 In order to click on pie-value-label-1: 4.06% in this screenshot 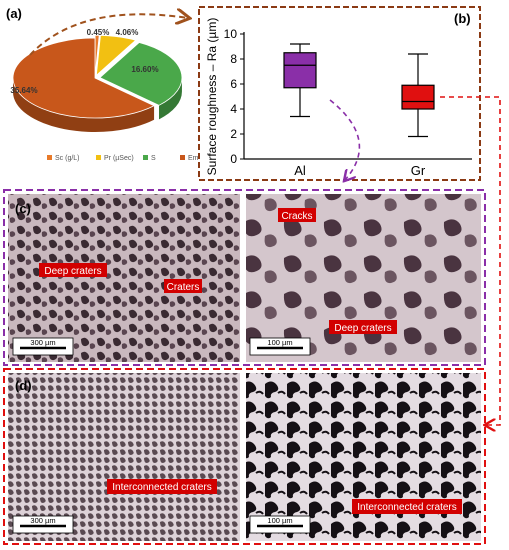, I will do `click(127, 32)`.